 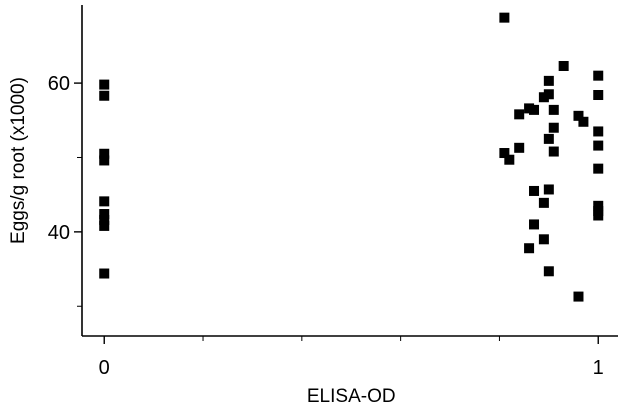 I want to click on x-tick-label: 1, so click(x=598, y=368).